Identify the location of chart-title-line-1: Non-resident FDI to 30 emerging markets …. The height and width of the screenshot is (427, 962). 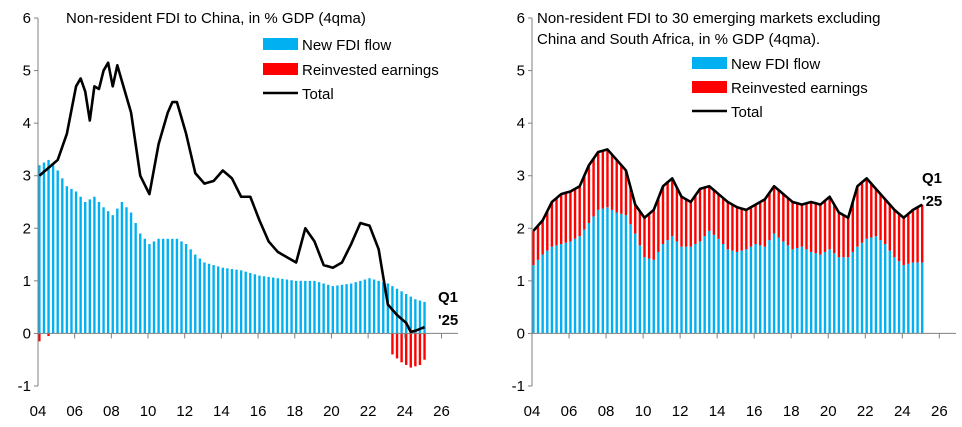
(709, 18).